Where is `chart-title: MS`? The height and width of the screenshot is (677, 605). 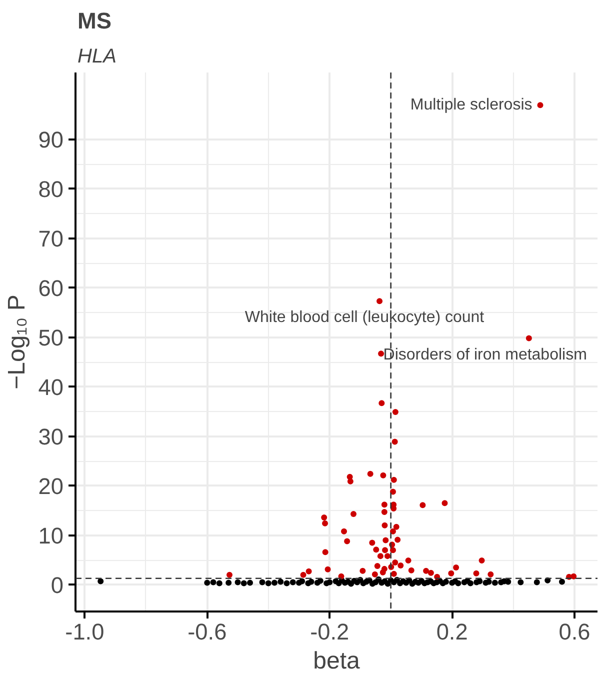 chart-title: MS is located at coordinates (95, 21).